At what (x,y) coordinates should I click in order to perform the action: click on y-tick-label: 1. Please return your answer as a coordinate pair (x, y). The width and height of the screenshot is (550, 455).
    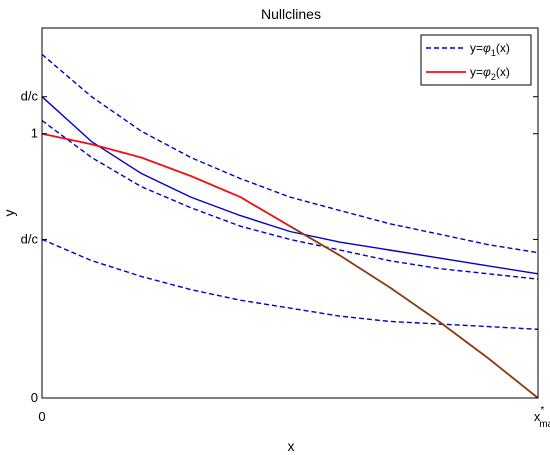
    Looking at the image, I should click on (34, 133).